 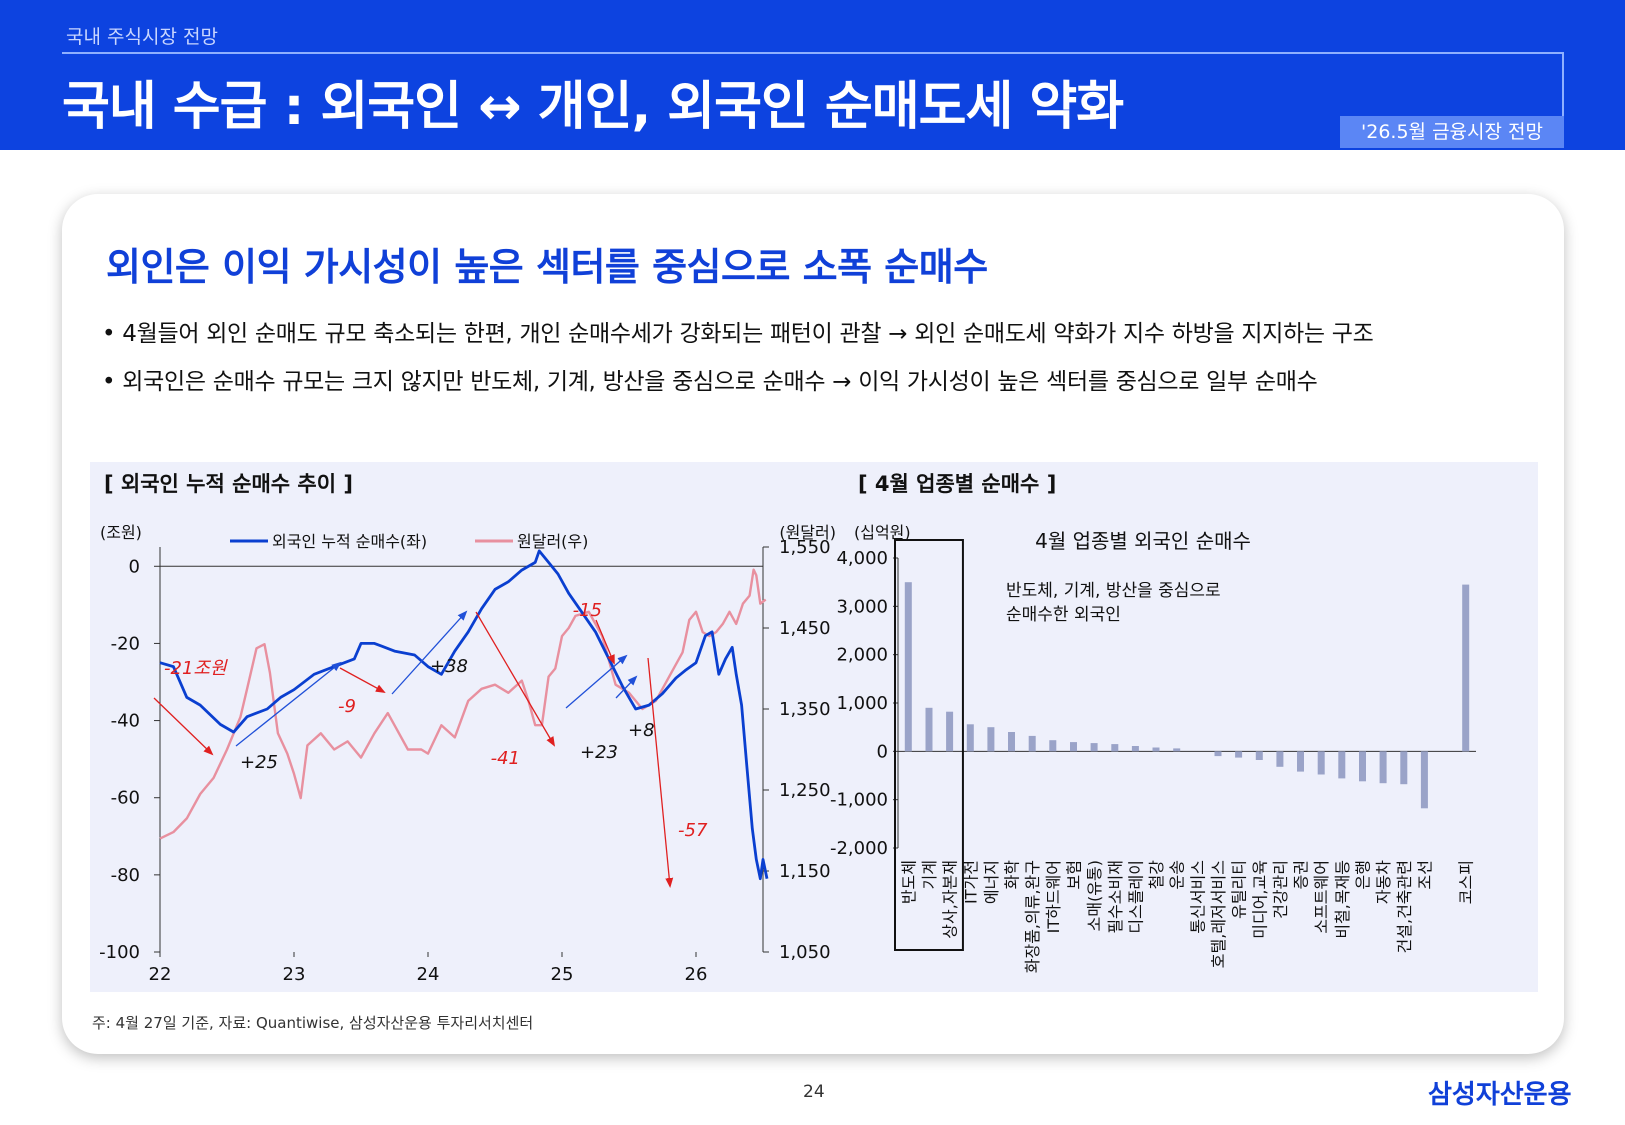 What do you see at coordinates (599, 752) in the screenshot?
I see `annotation-label: +23` at bounding box center [599, 752].